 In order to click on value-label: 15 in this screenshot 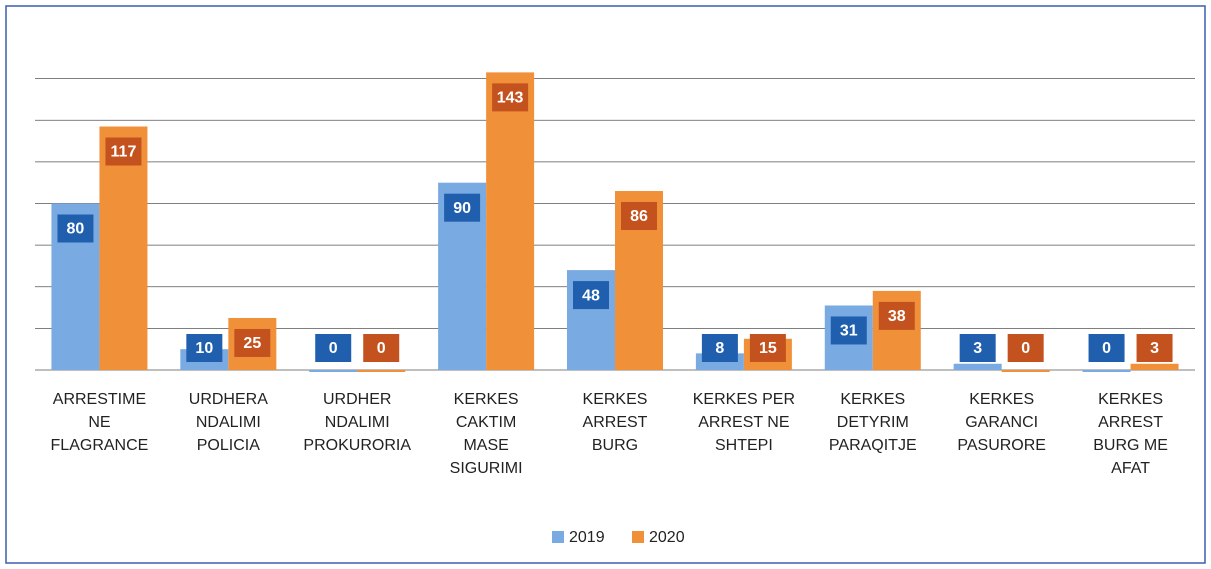, I will do `click(768, 348)`.